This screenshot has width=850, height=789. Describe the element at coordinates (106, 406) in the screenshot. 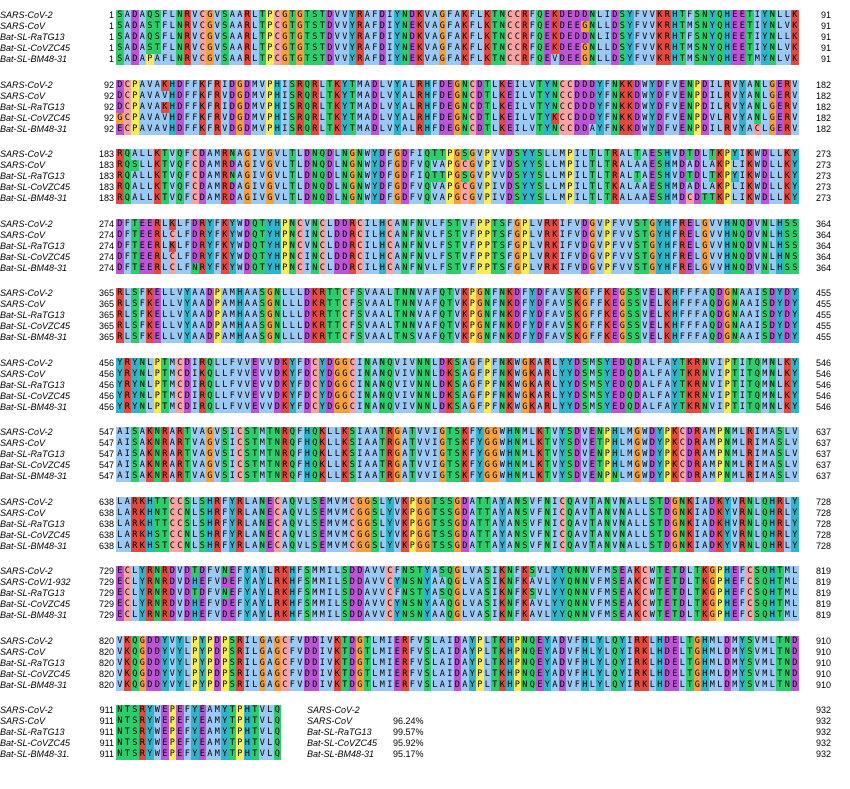

I see `start-position: 456` at that location.